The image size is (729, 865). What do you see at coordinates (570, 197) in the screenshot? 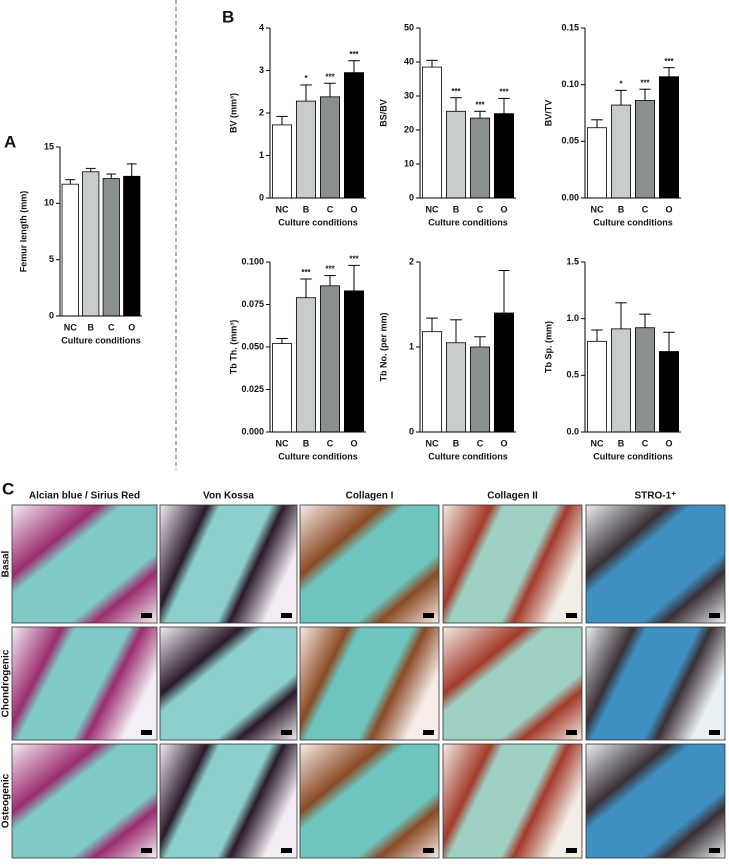
I see `y-tick-label: 0.00` at bounding box center [570, 197].